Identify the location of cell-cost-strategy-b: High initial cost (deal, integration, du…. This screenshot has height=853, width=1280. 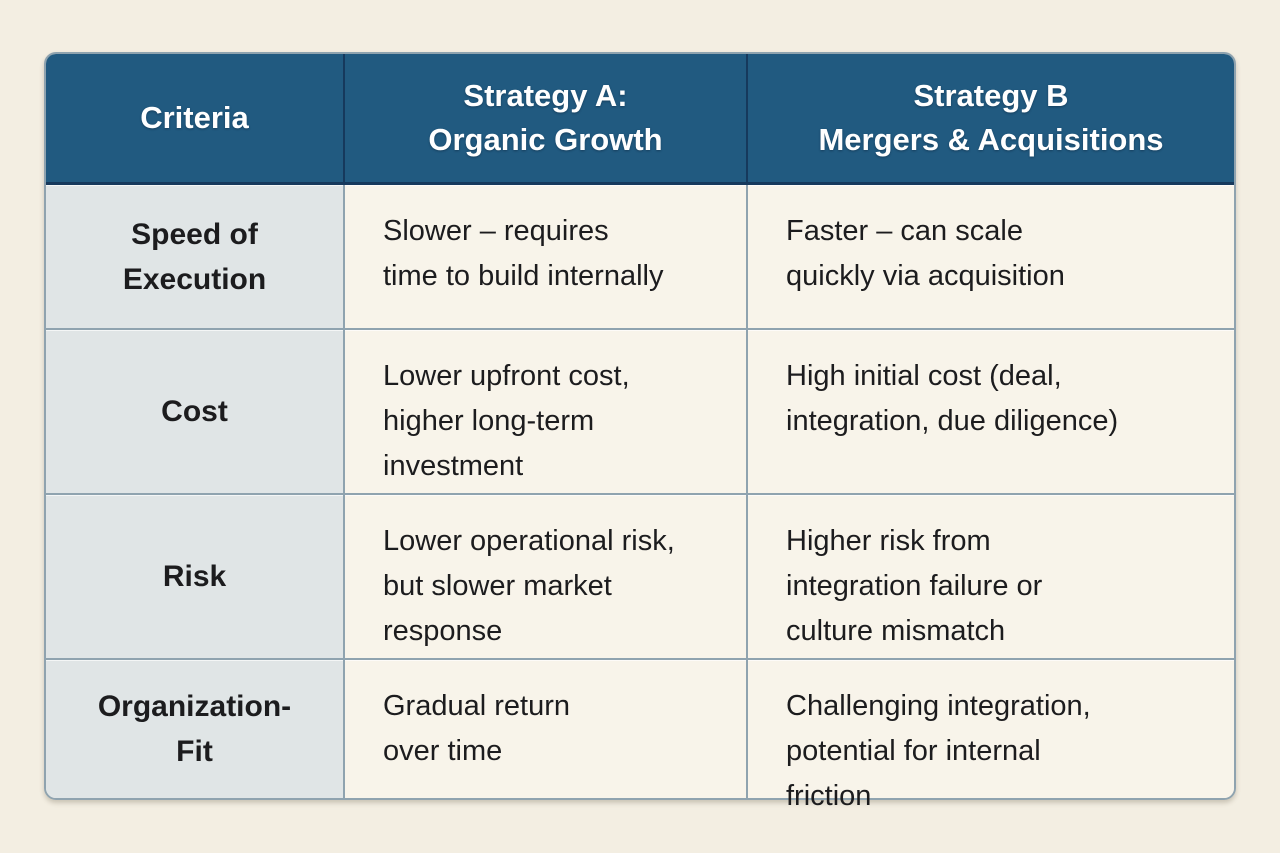
(991, 412).